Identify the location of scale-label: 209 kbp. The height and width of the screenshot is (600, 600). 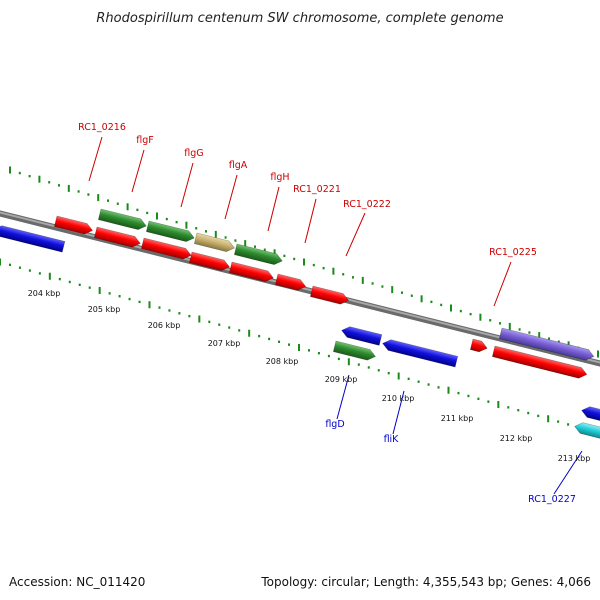
(341, 379).